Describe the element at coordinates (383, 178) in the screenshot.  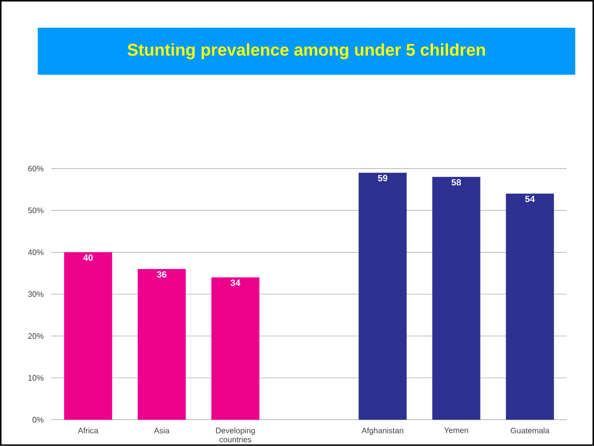
I see `data-label: 59` at that location.